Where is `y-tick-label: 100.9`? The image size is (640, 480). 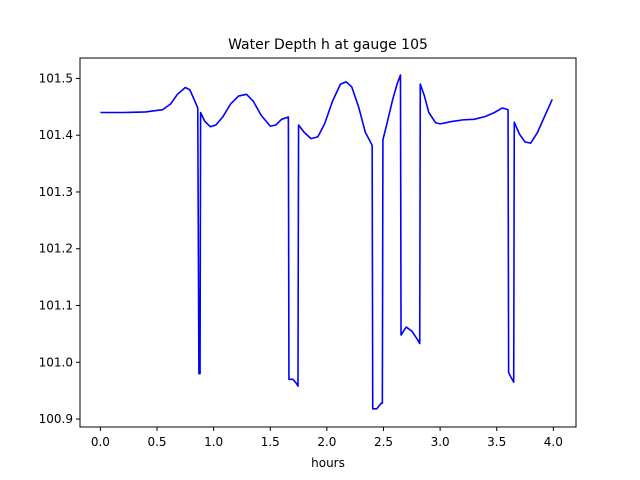
y-tick-label: 100.9 is located at coordinates (56, 419).